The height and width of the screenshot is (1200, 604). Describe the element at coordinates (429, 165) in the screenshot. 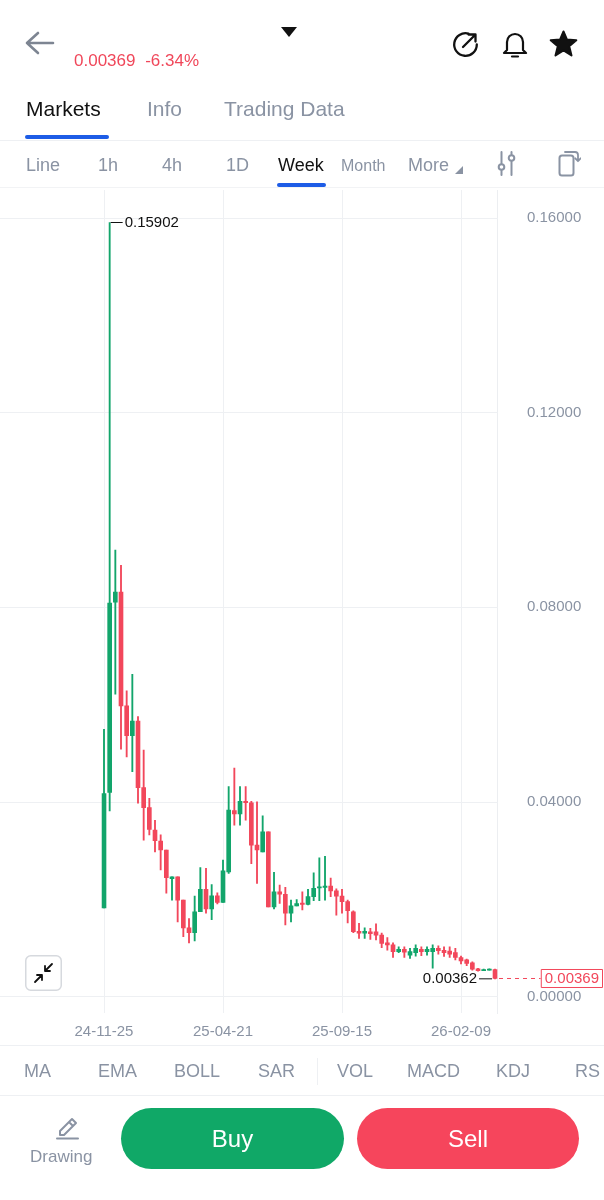

I see `text: More` at that location.